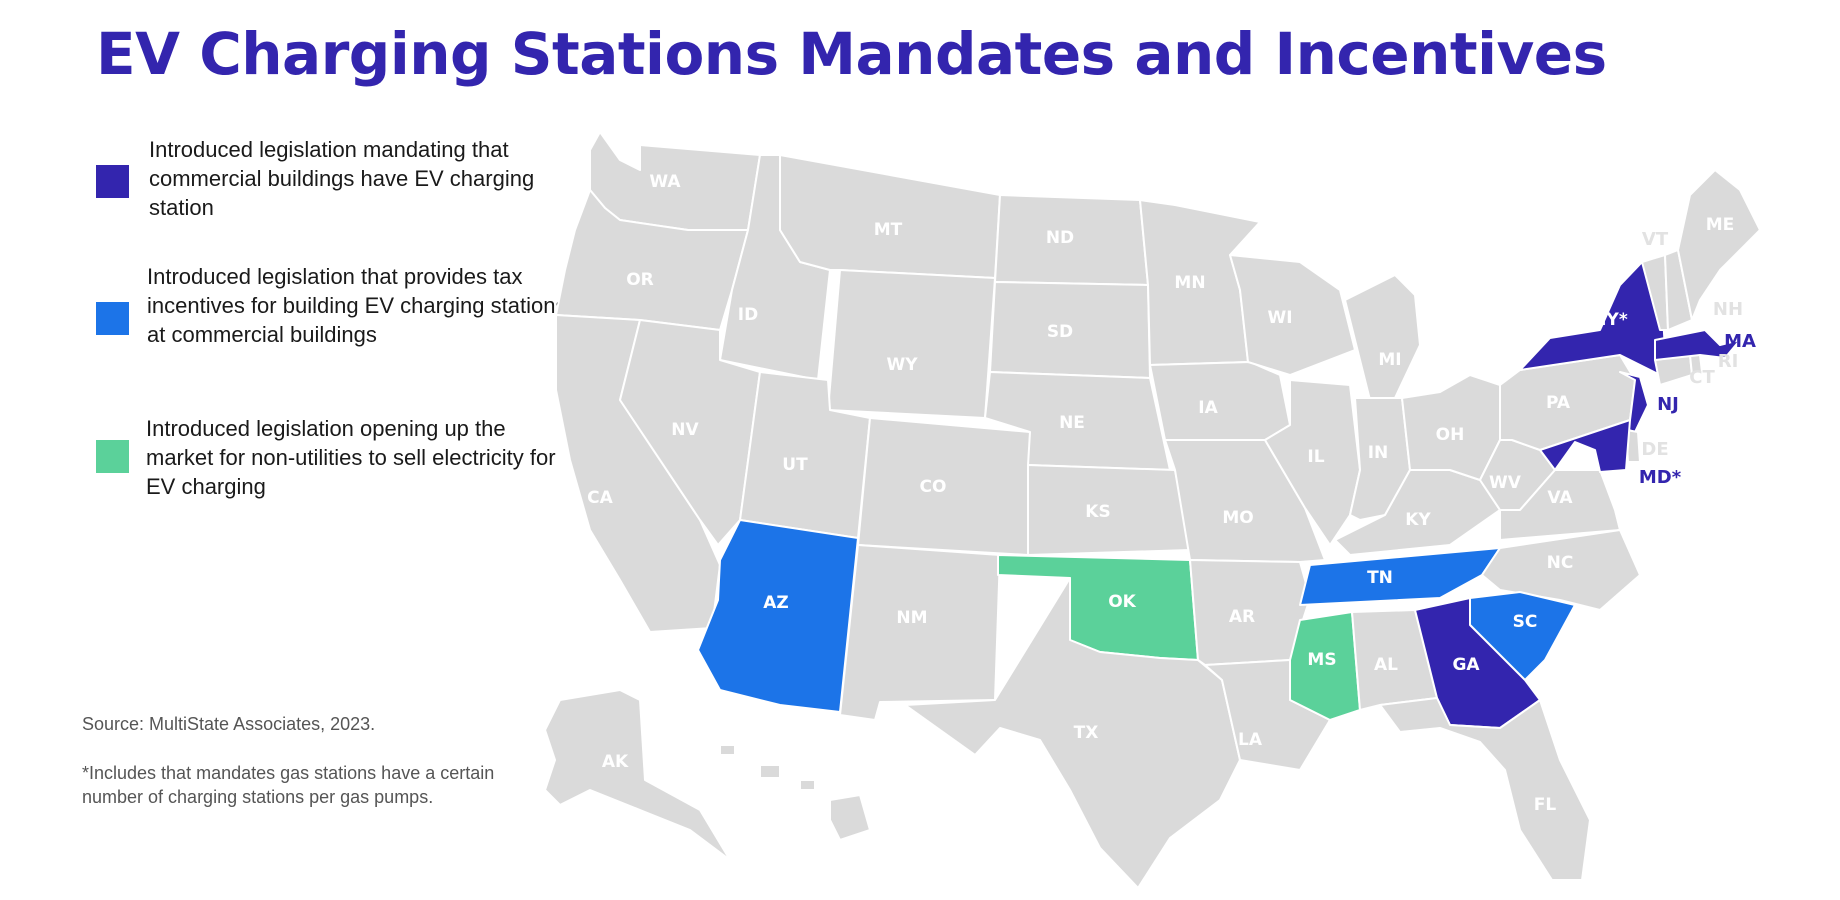  What do you see at coordinates (795, 465) in the screenshot?
I see `state-label-ut: UT` at bounding box center [795, 465].